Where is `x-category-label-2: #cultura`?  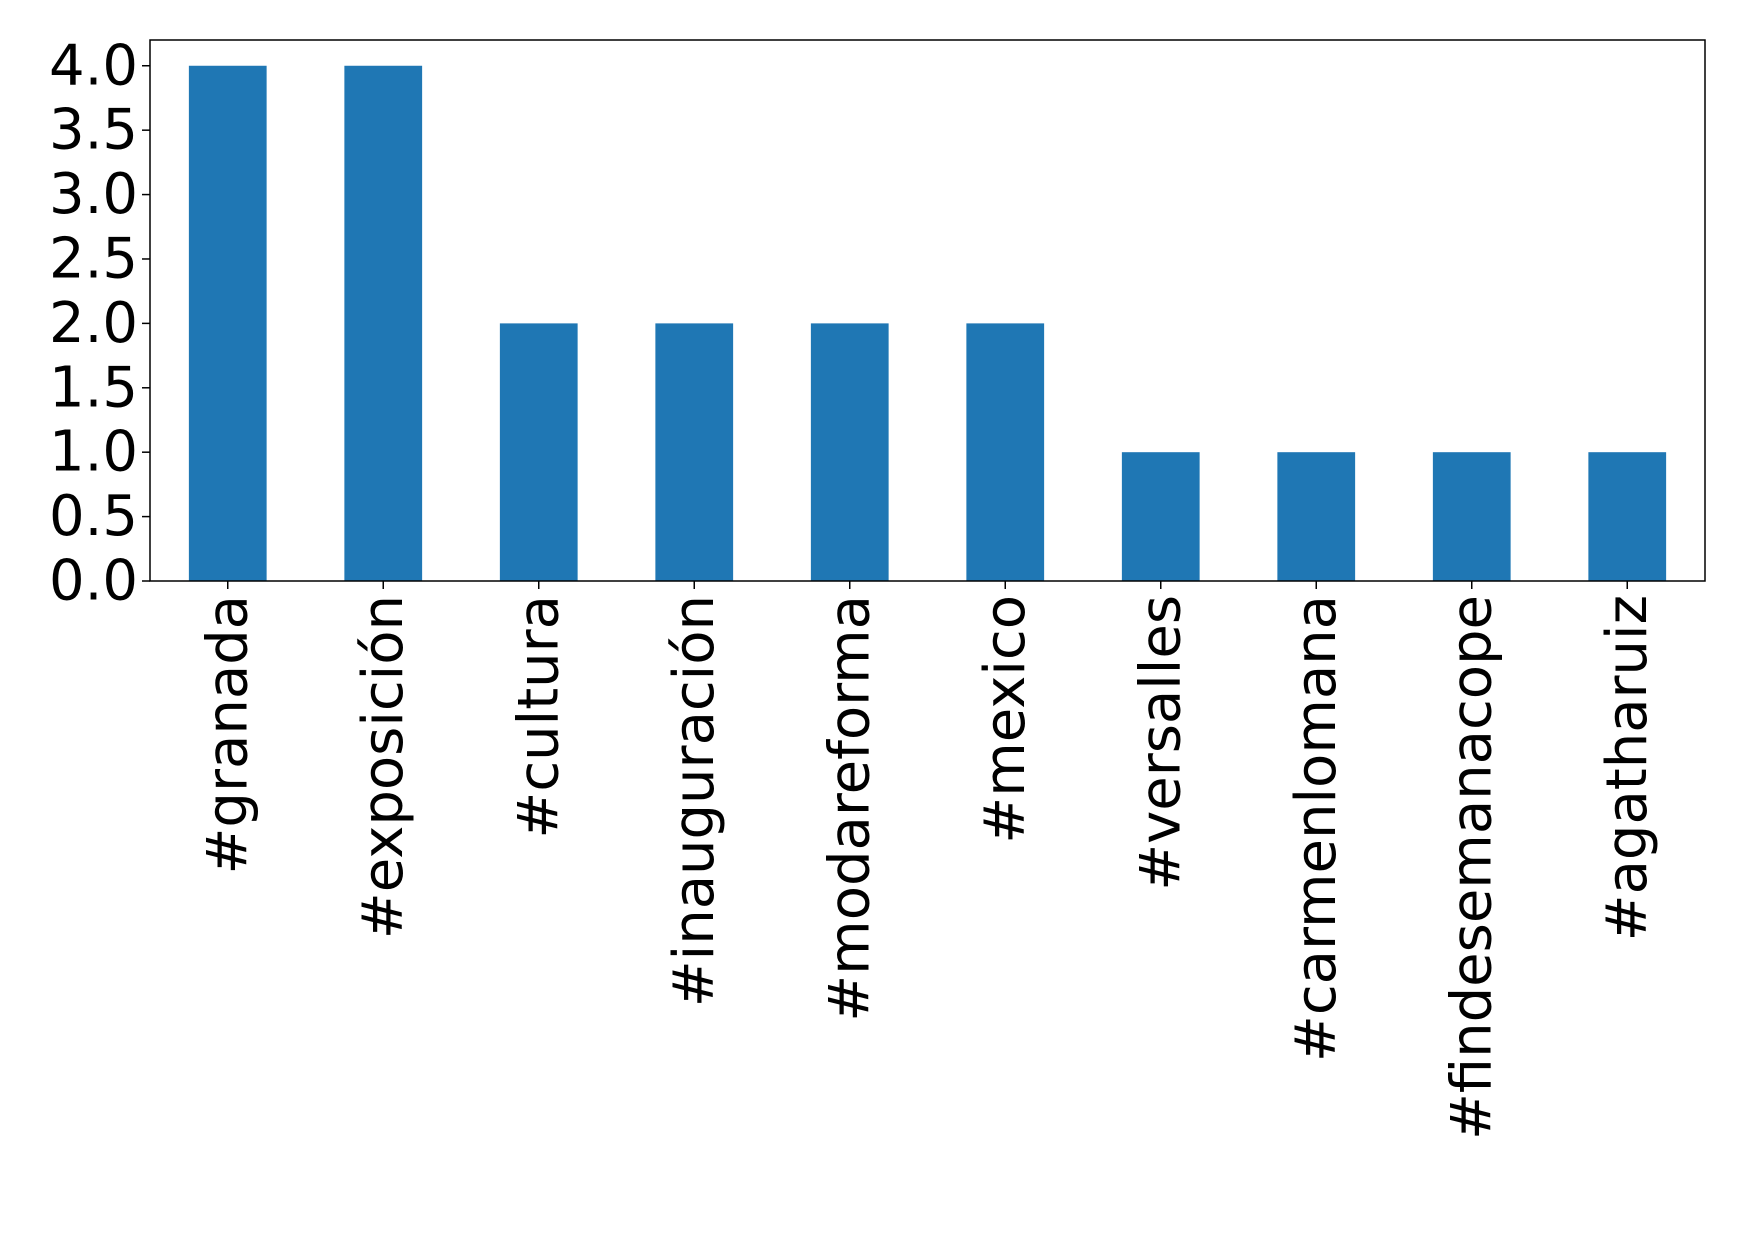
x-category-label-2: #cultura is located at coordinates (538, 717).